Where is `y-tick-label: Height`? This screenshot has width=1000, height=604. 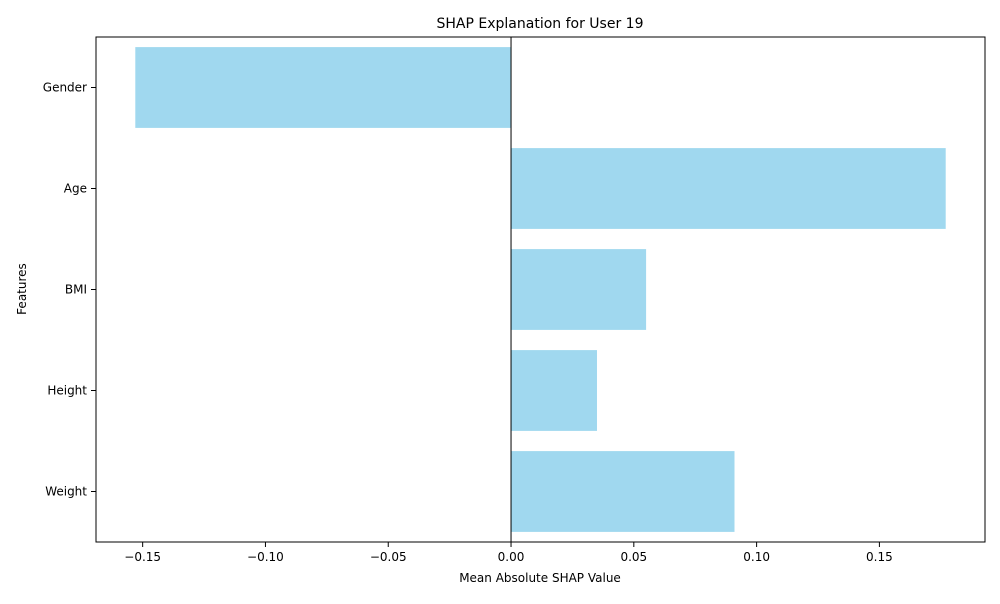 y-tick-label: Height is located at coordinates (67, 391).